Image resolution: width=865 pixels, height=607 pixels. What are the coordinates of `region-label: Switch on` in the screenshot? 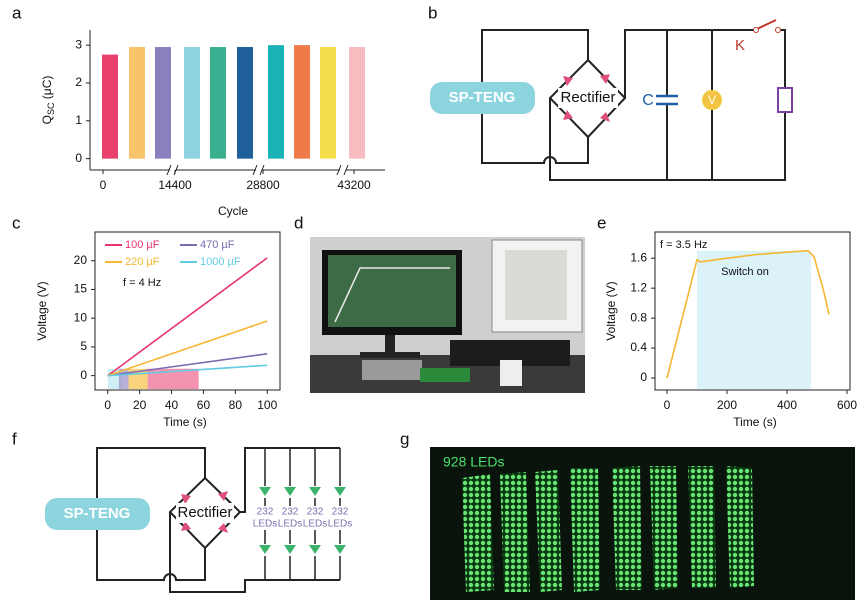 It's located at (745, 272).